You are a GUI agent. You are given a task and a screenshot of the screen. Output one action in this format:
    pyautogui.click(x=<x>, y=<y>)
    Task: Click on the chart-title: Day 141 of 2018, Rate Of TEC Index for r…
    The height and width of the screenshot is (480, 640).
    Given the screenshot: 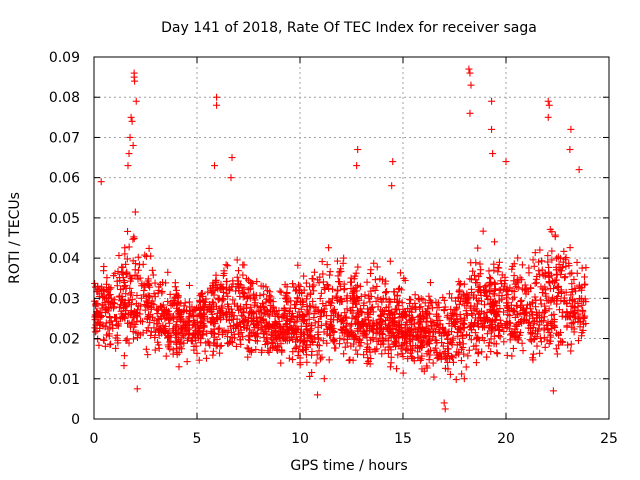 What is the action you would take?
    pyautogui.click(x=349, y=28)
    